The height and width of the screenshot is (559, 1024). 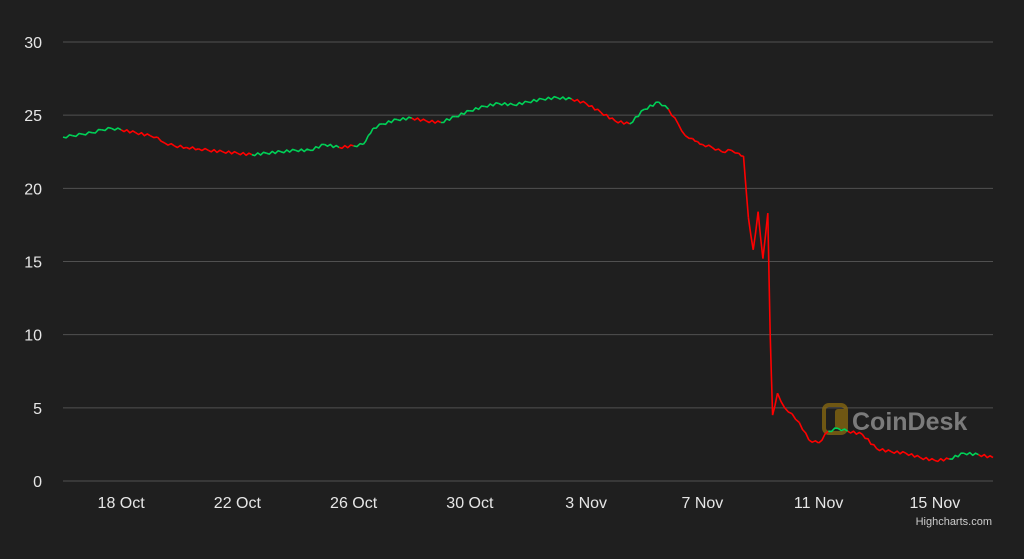 What do you see at coordinates (37, 409) in the screenshot?
I see `y-tick-label: 5` at bounding box center [37, 409].